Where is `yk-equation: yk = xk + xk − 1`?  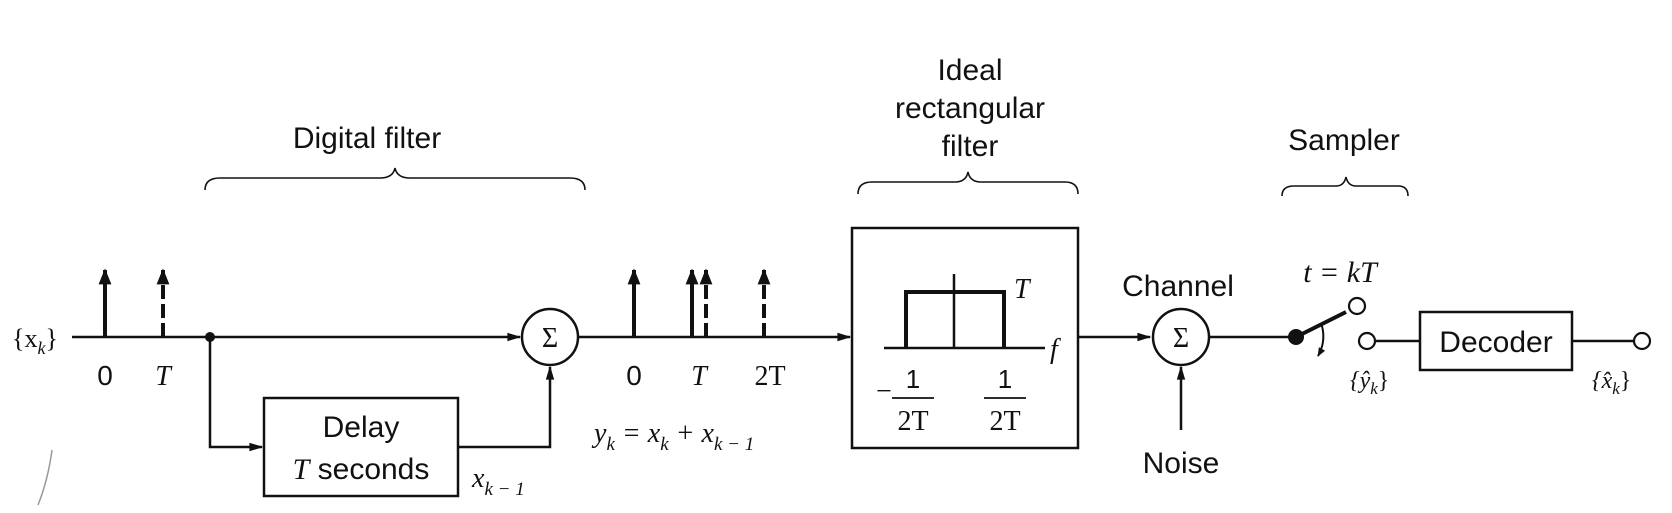 yk-equation: yk = xk + xk − 1 is located at coordinates (672, 436).